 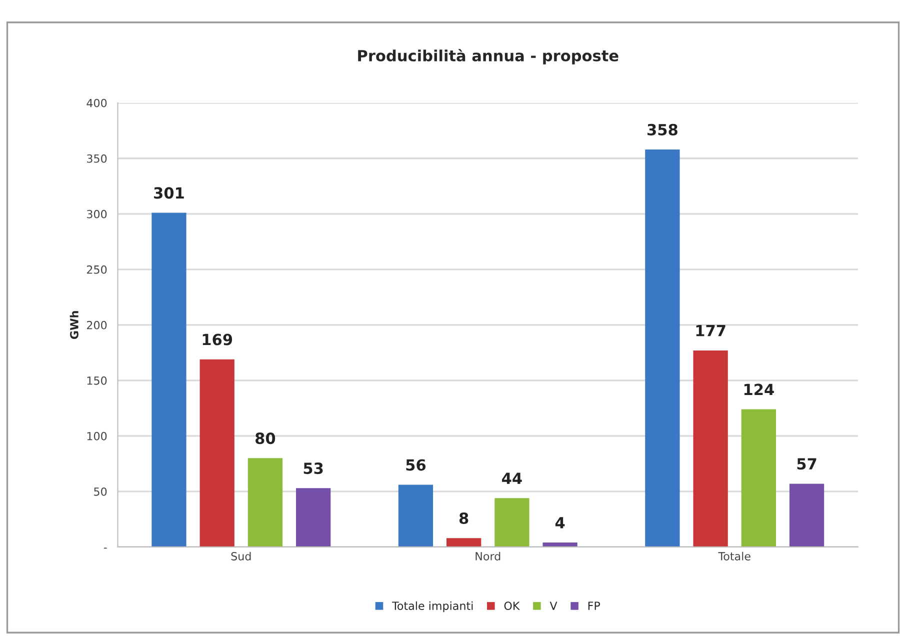 What do you see at coordinates (169, 193) in the screenshot?
I see `data-label: 301` at bounding box center [169, 193].